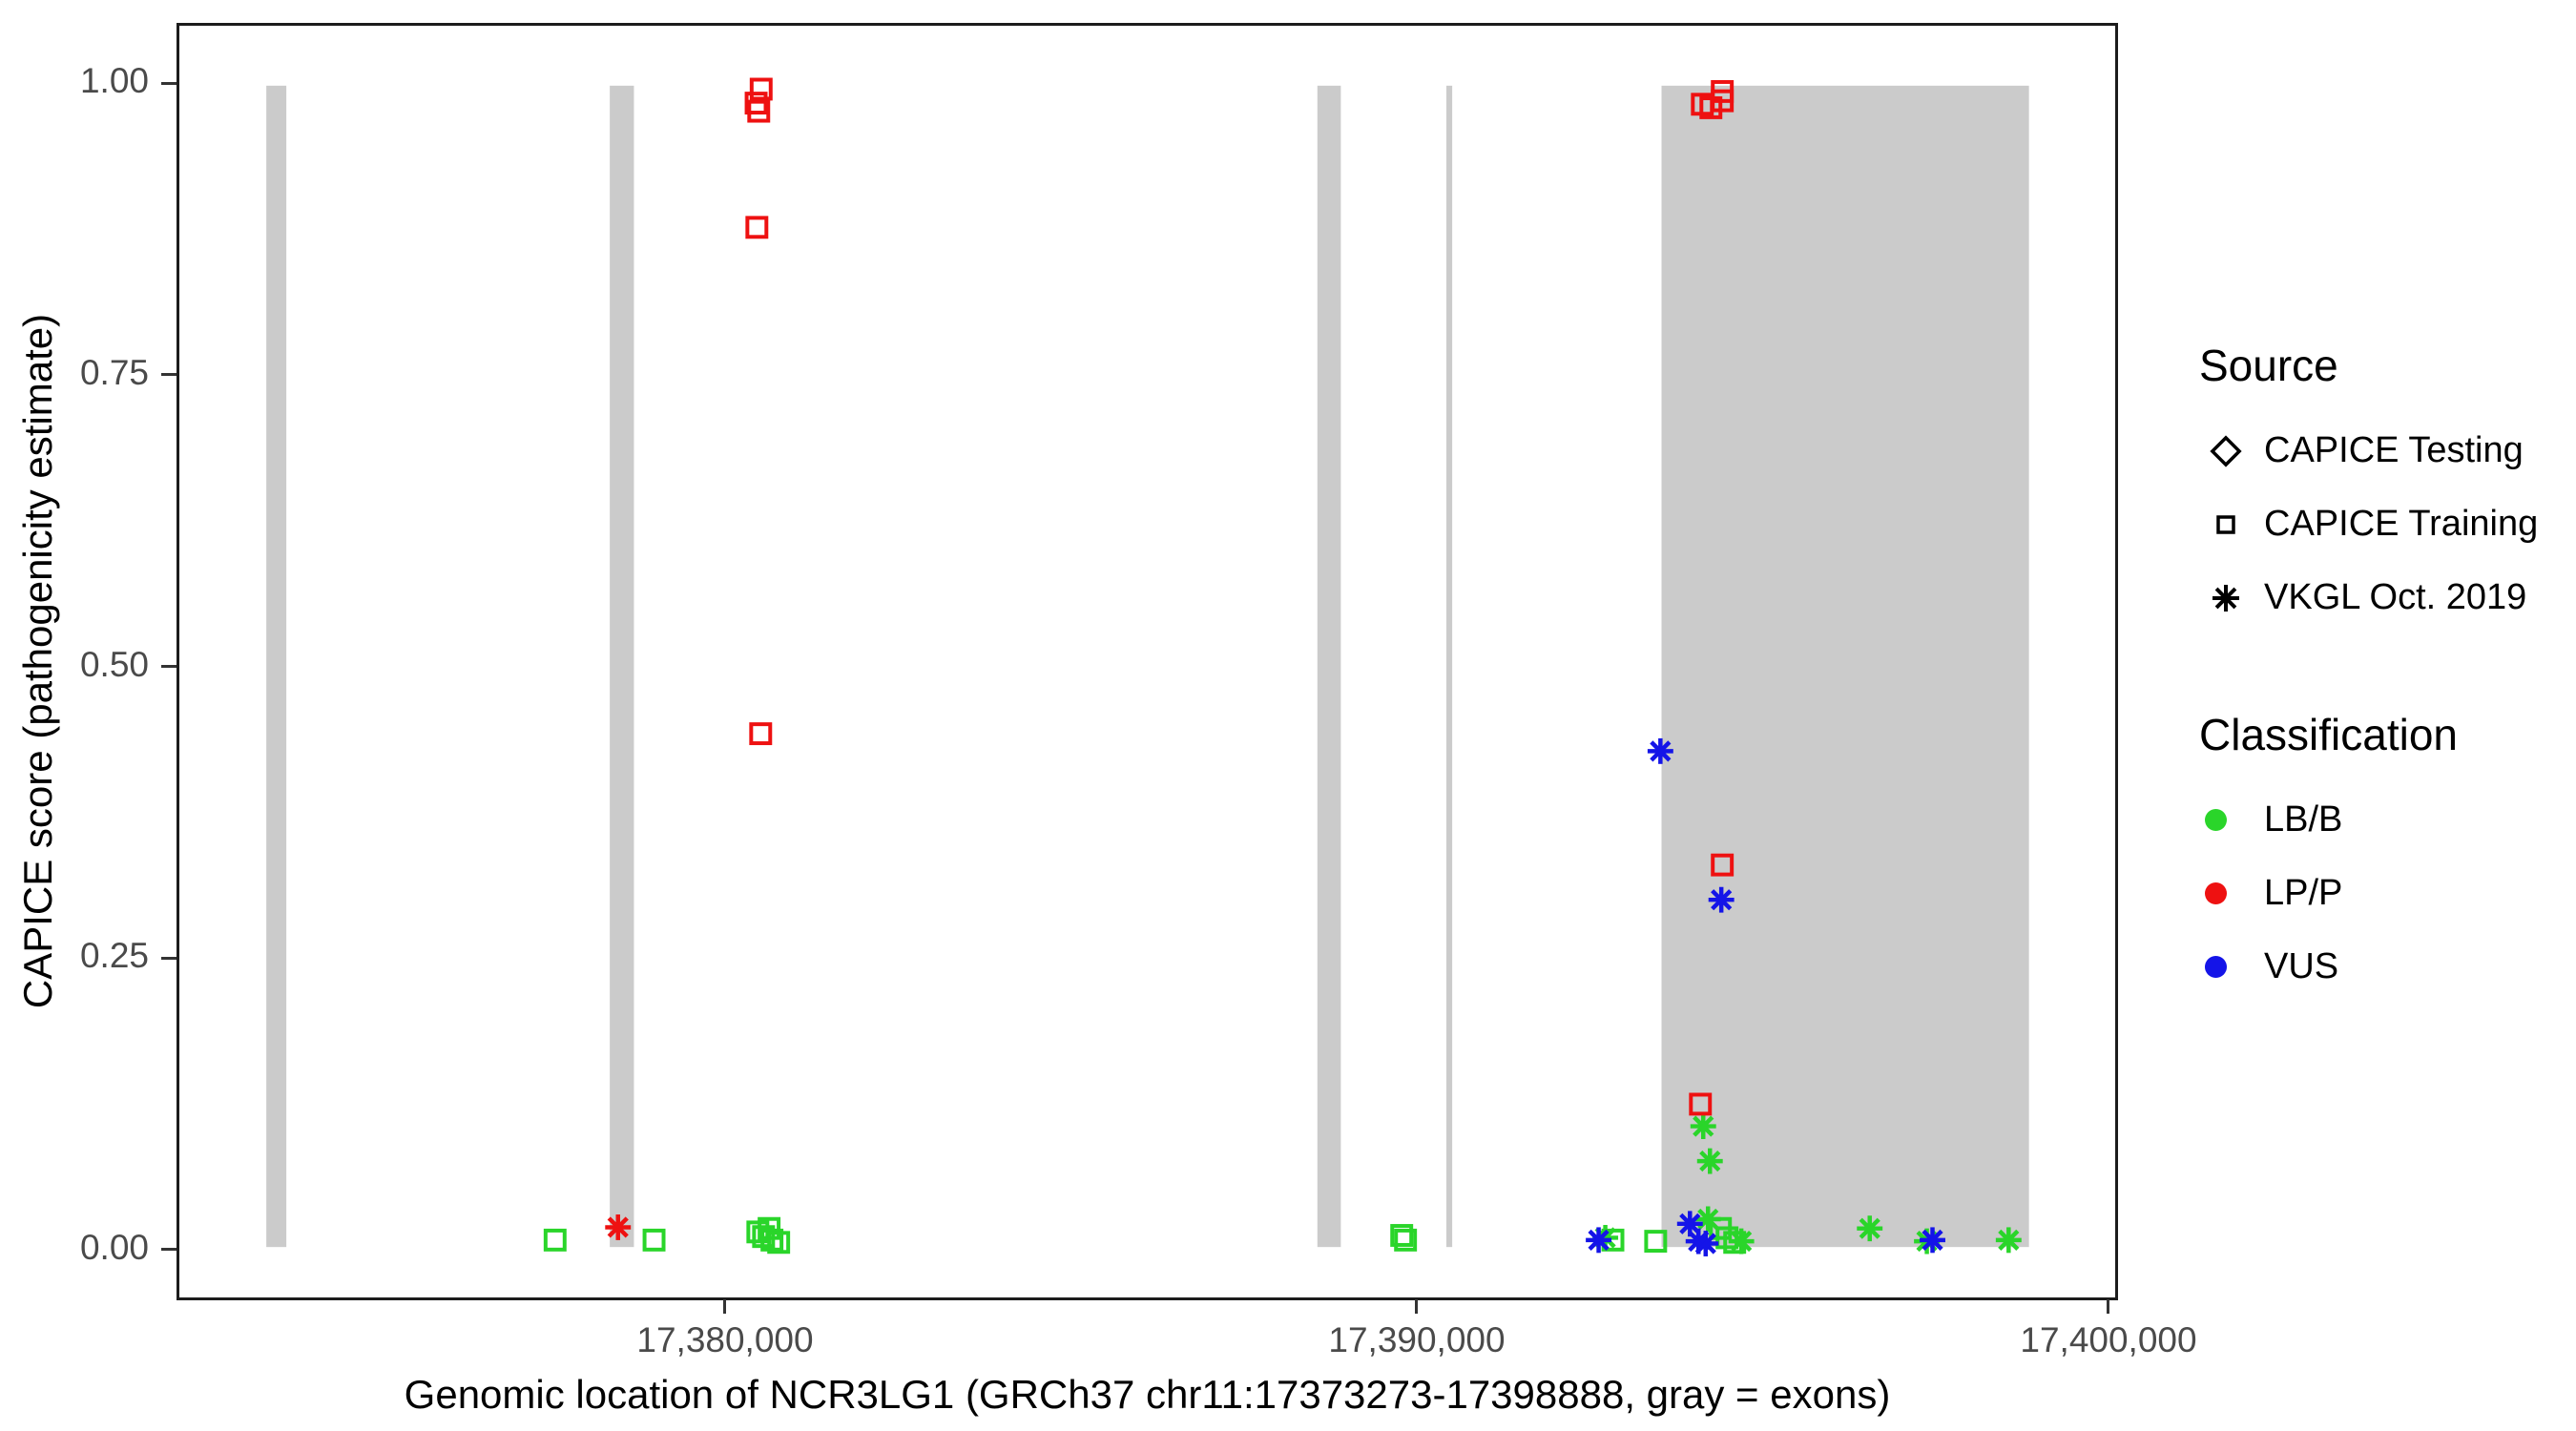 The image size is (2576, 1431). What do you see at coordinates (2387, 893) in the screenshot?
I see `legend-item-lpp: LP/P` at bounding box center [2387, 893].